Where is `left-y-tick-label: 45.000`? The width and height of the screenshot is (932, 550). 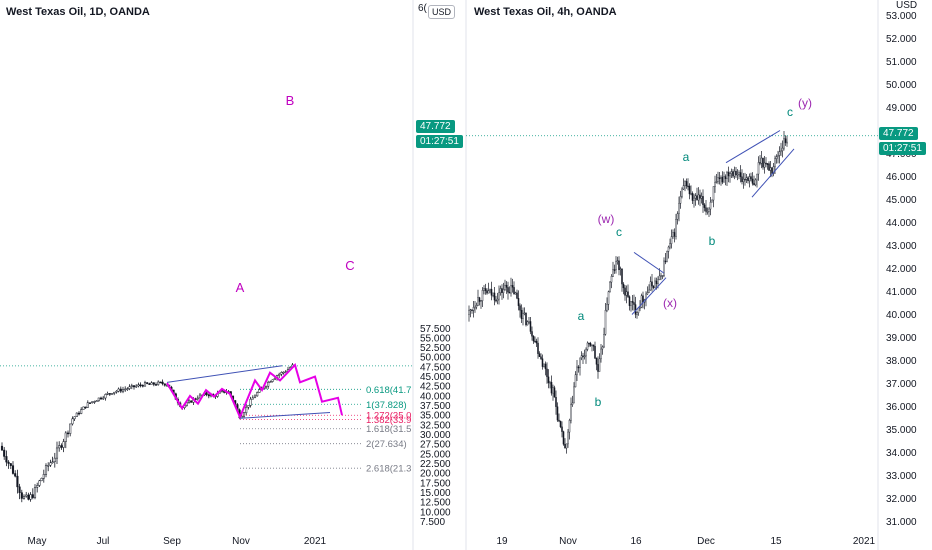
left-y-tick-label: 45.000 is located at coordinates (435, 377).